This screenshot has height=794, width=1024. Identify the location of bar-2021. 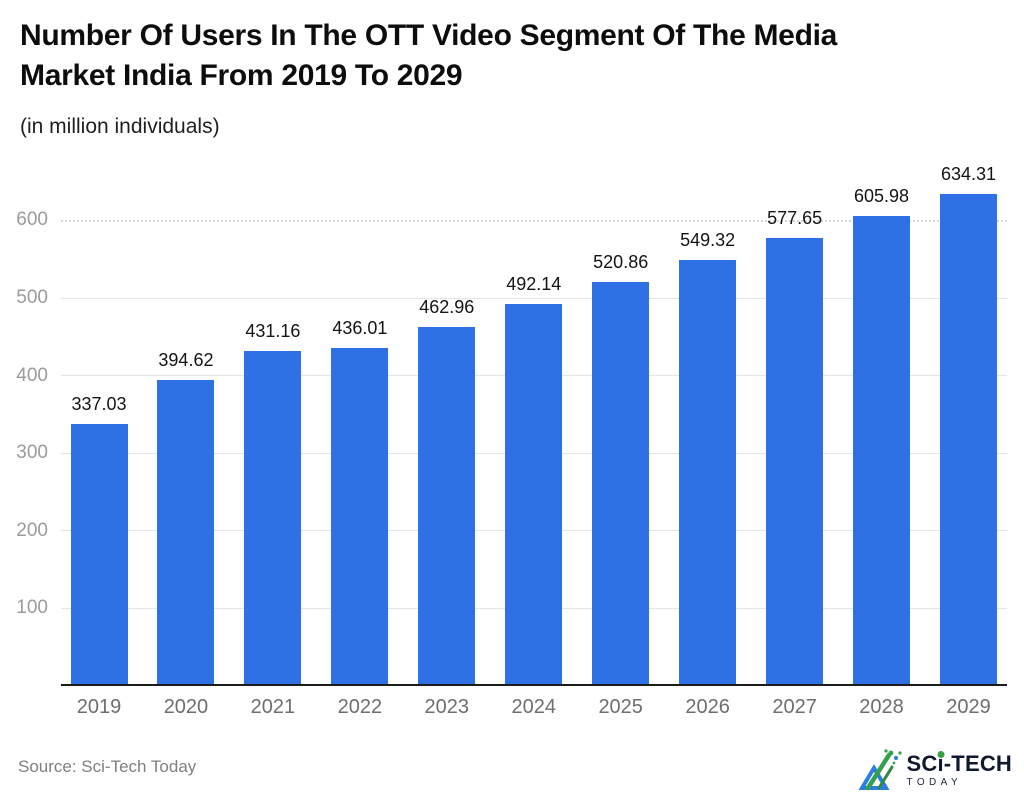
(273, 518).